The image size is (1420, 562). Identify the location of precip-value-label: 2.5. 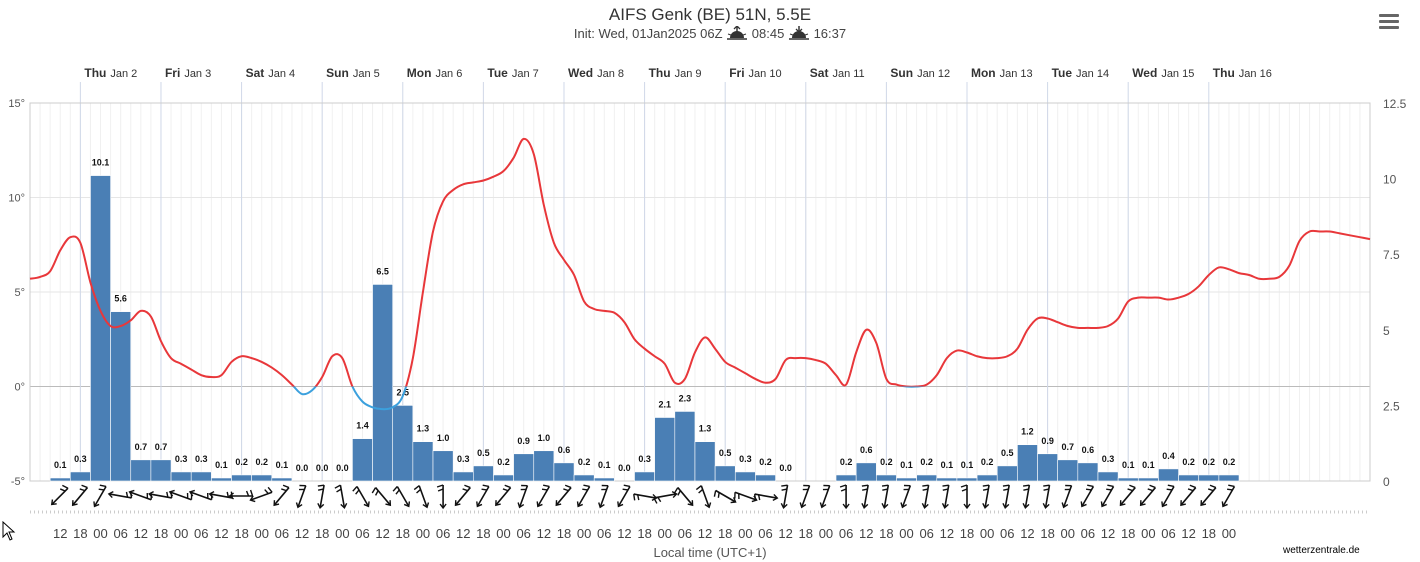
(403, 392).